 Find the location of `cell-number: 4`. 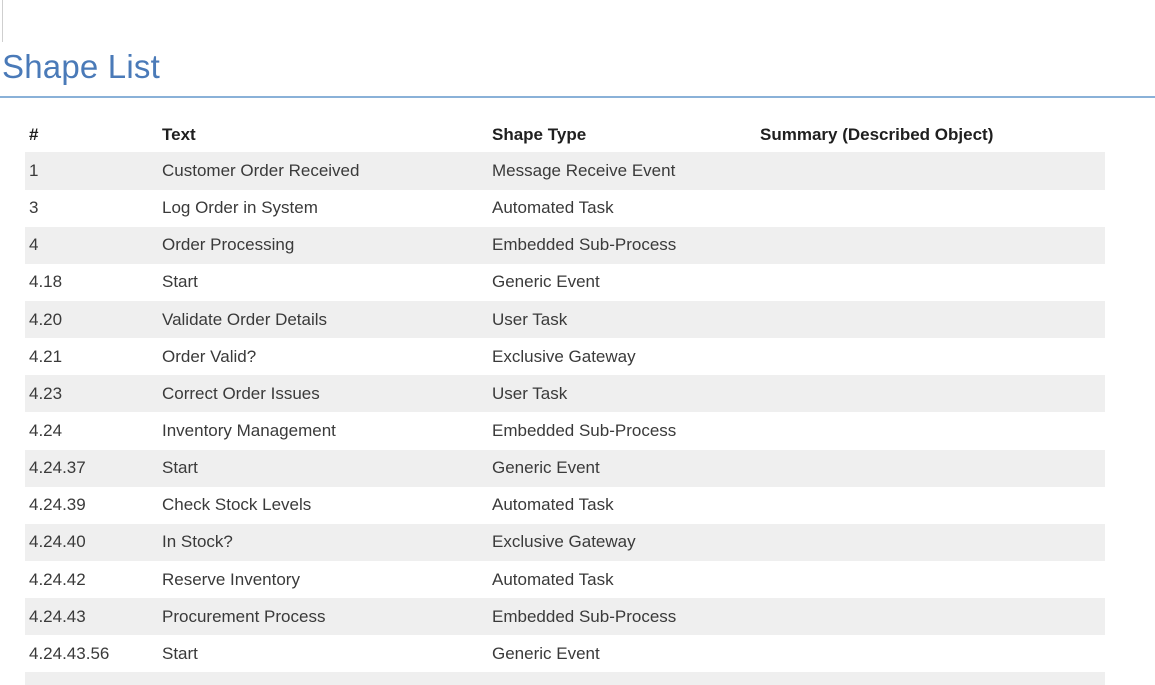

cell-number: 4 is located at coordinates (34, 245).